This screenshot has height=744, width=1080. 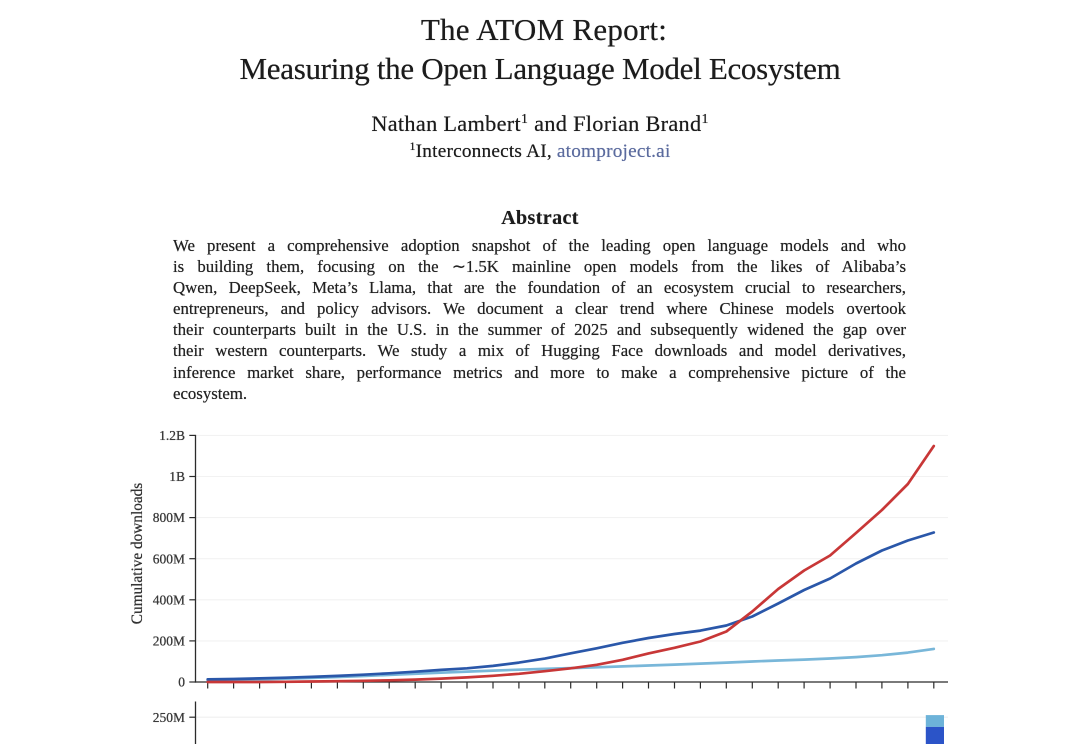 What do you see at coordinates (172, 435) in the screenshot?
I see `svg-text: 1.2B` at bounding box center [172, 435].